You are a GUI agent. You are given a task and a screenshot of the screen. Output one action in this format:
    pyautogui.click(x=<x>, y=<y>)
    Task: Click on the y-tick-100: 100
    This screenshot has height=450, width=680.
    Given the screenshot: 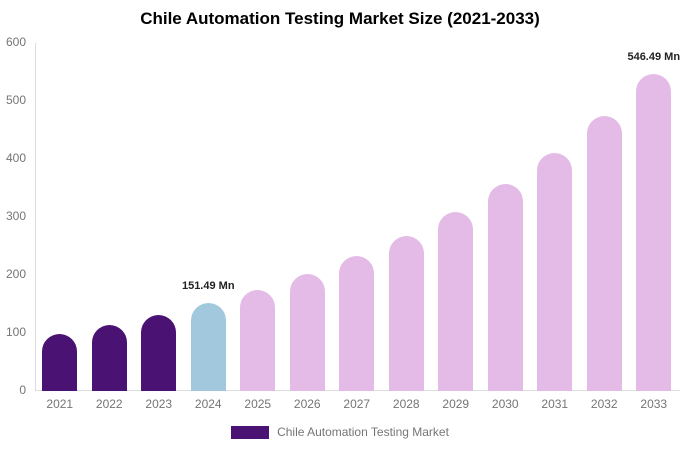 What is the action you would take?
    pyautogui.click(x=15, y=332)
    